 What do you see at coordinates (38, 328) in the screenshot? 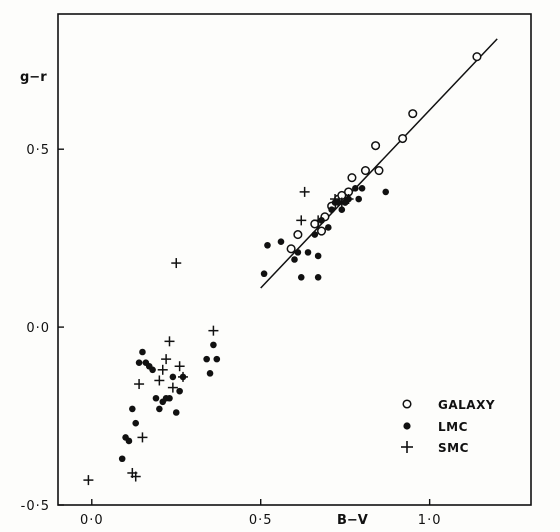
I see `y-tick-label: 0·0` at bounding box center [38, 328].